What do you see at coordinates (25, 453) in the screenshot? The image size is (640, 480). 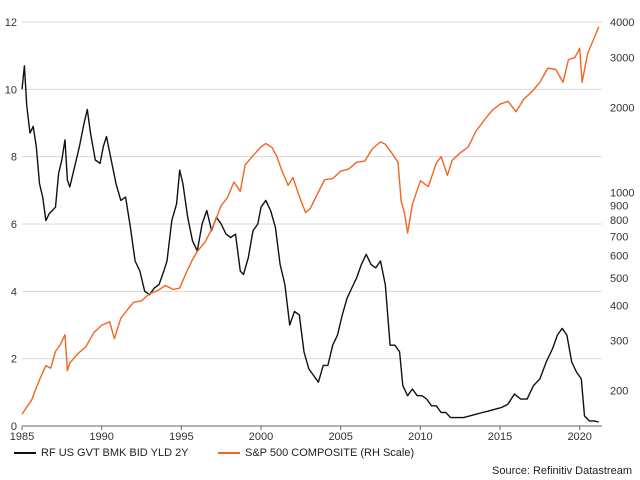 I see `legend-swatch-yield` at bounding box center [25, 453].